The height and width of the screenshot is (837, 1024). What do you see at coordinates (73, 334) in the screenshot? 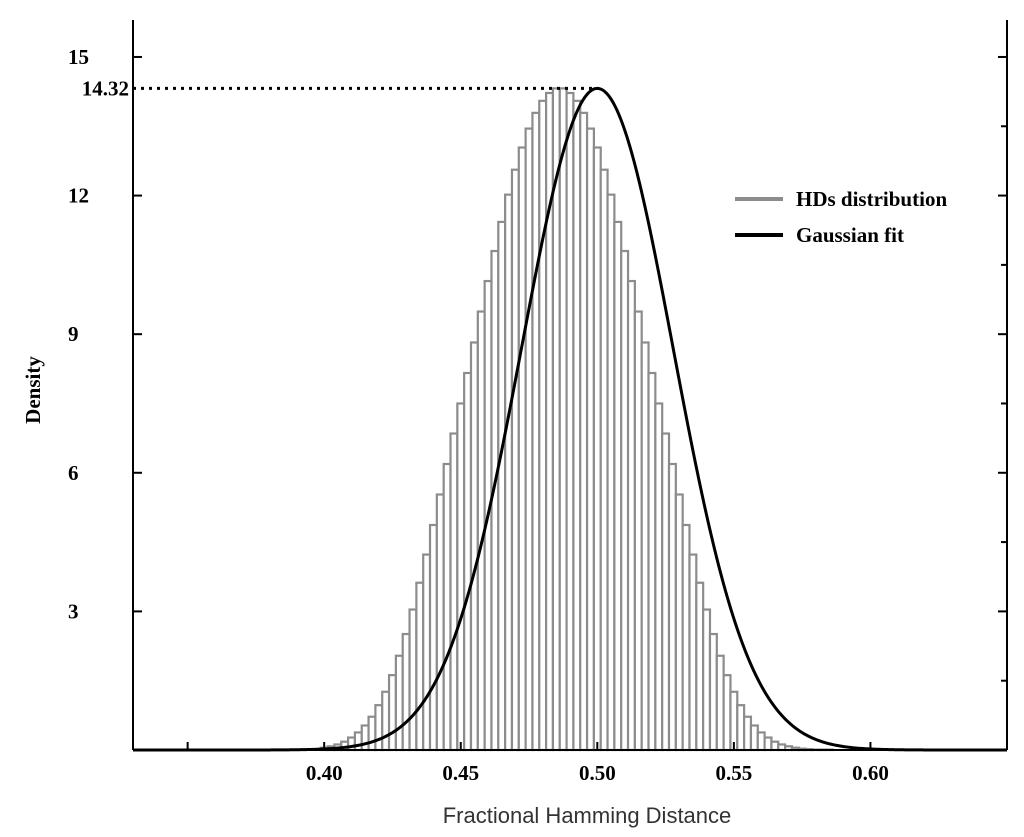
I see `y-tick-label: 9` at bounding box center [73, 334].